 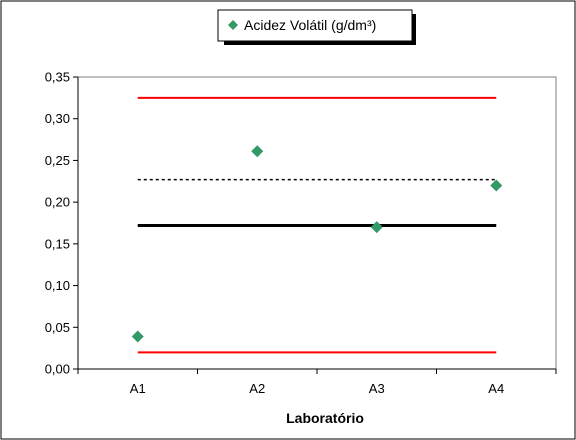 I want to click on x-tick-label: A3, so click(x=377, y=388).